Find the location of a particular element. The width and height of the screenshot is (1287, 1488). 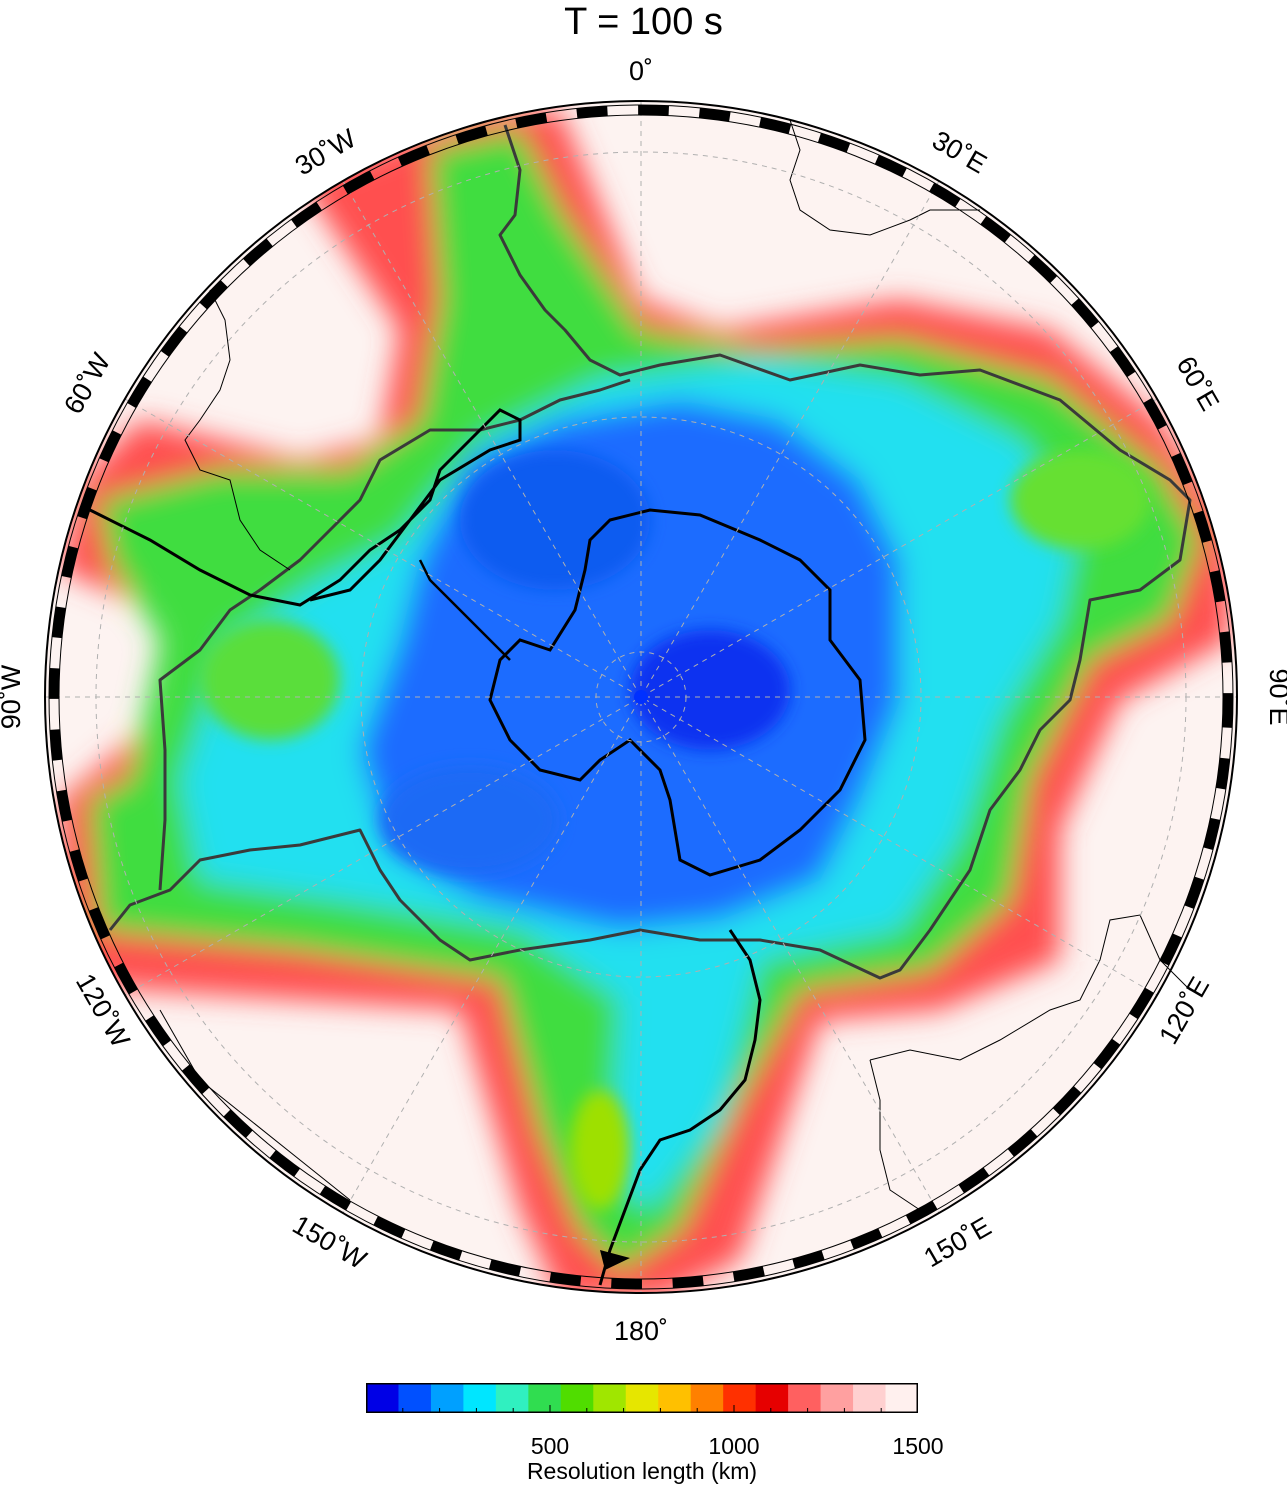

lon-label-90w: 90˚W is located at coordinates (13, 696).